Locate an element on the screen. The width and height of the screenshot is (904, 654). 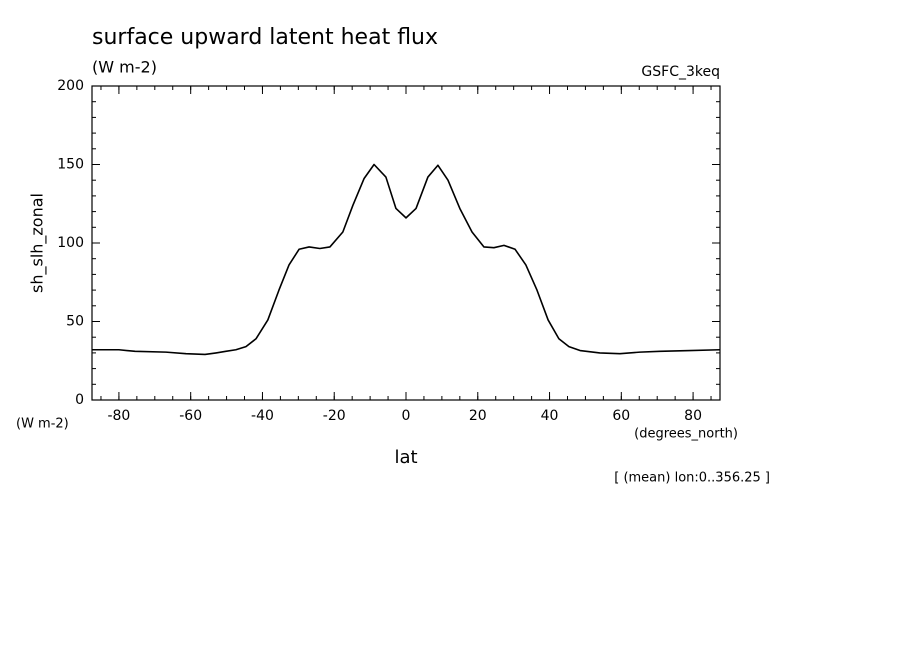
x-tick-label: -60 is located at coordinates (190, 416).